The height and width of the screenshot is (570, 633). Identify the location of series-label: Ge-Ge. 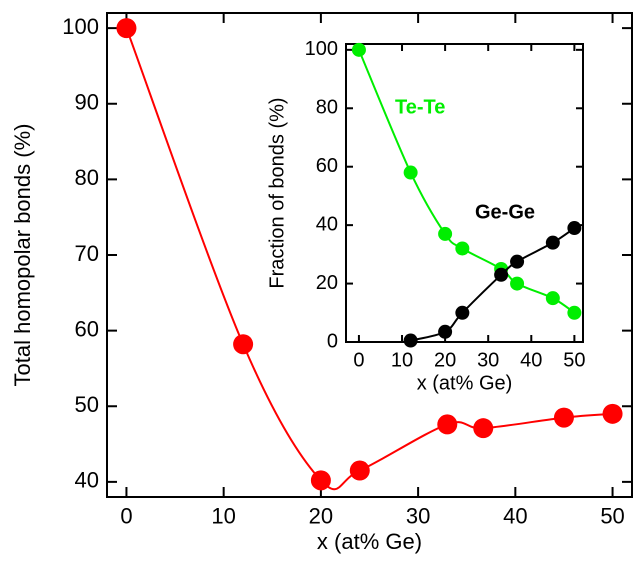
(505, 212).